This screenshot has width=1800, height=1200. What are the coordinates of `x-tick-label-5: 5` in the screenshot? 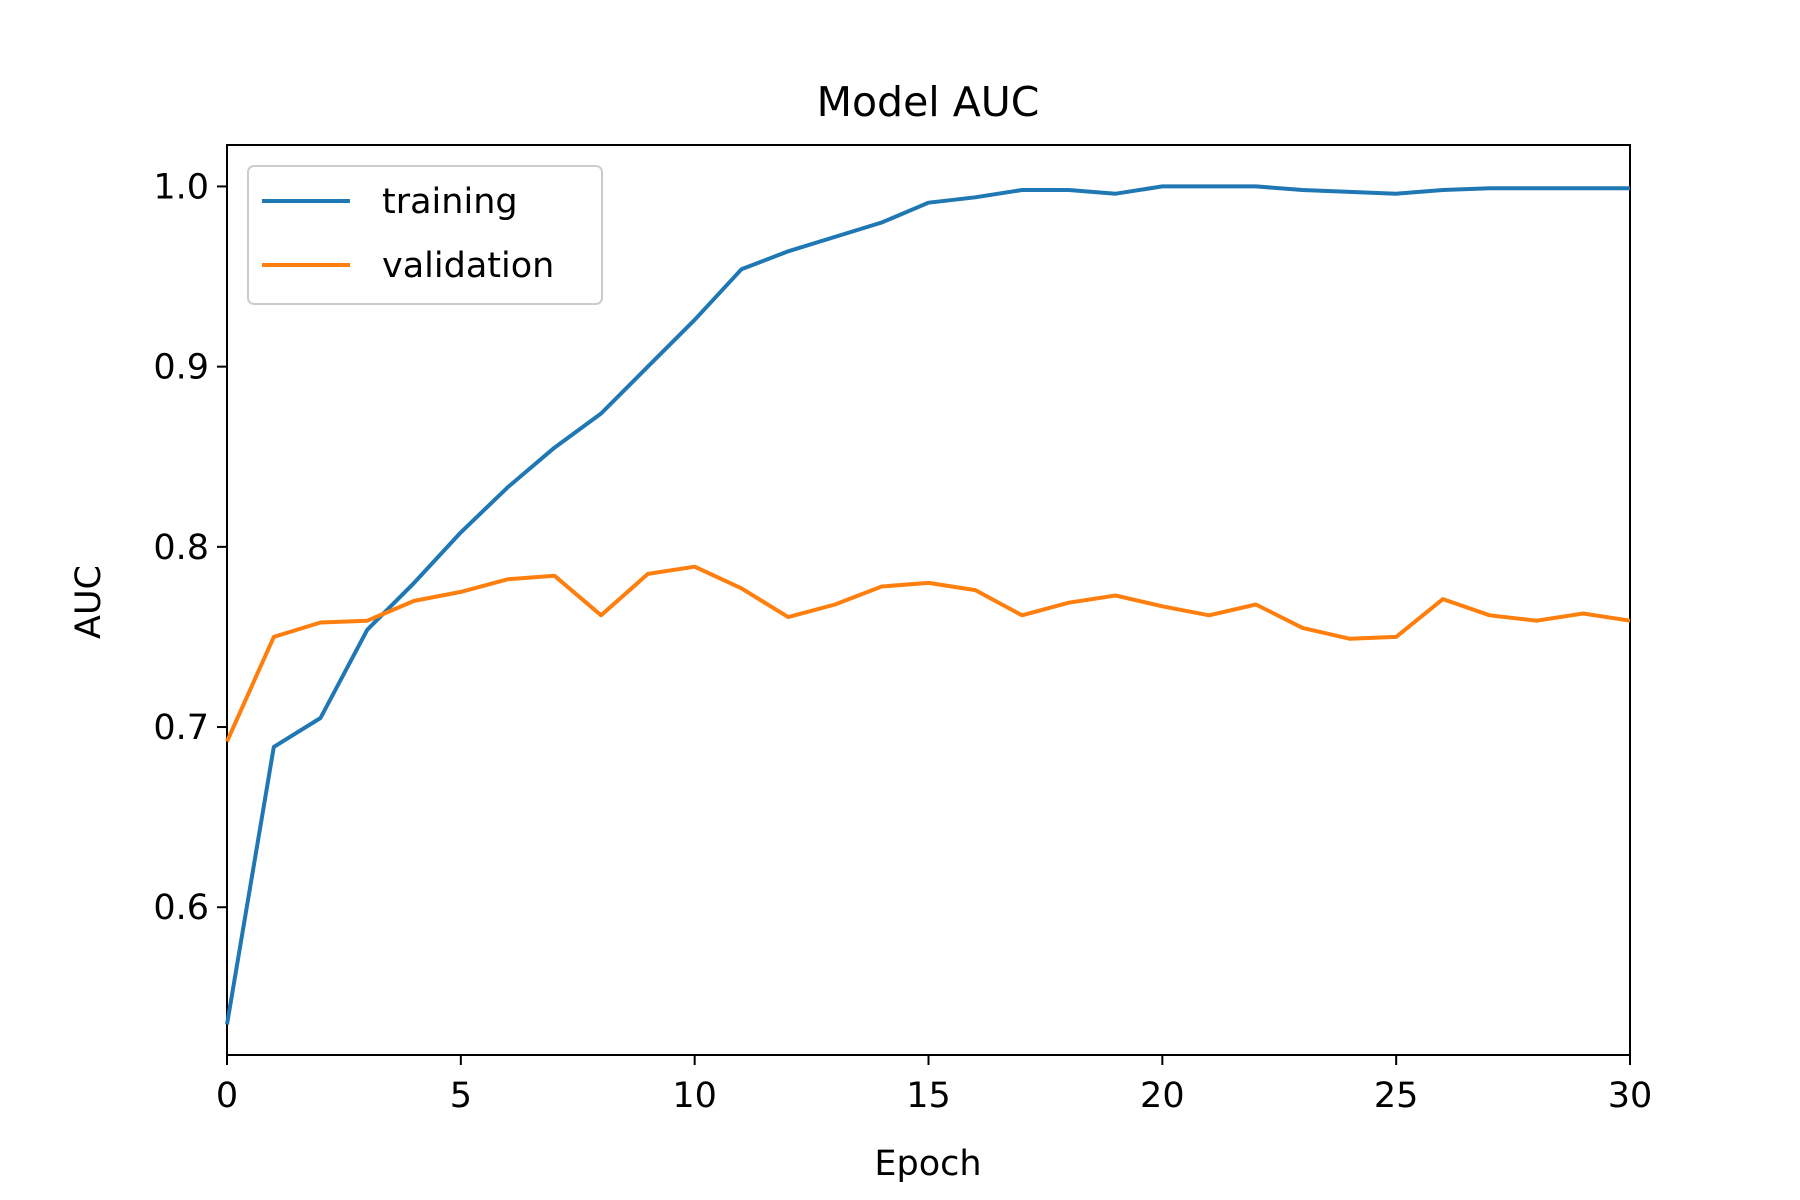 It's located at (461, 1096).